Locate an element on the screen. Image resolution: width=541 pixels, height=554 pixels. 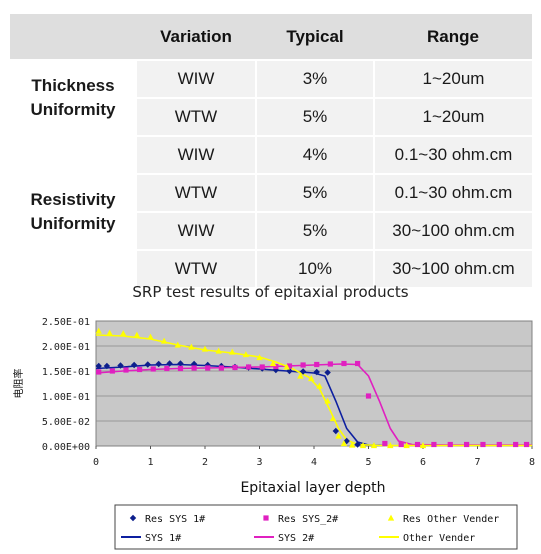
table-row: WTW 5% 1~20um is located at coordinates (271, 116).